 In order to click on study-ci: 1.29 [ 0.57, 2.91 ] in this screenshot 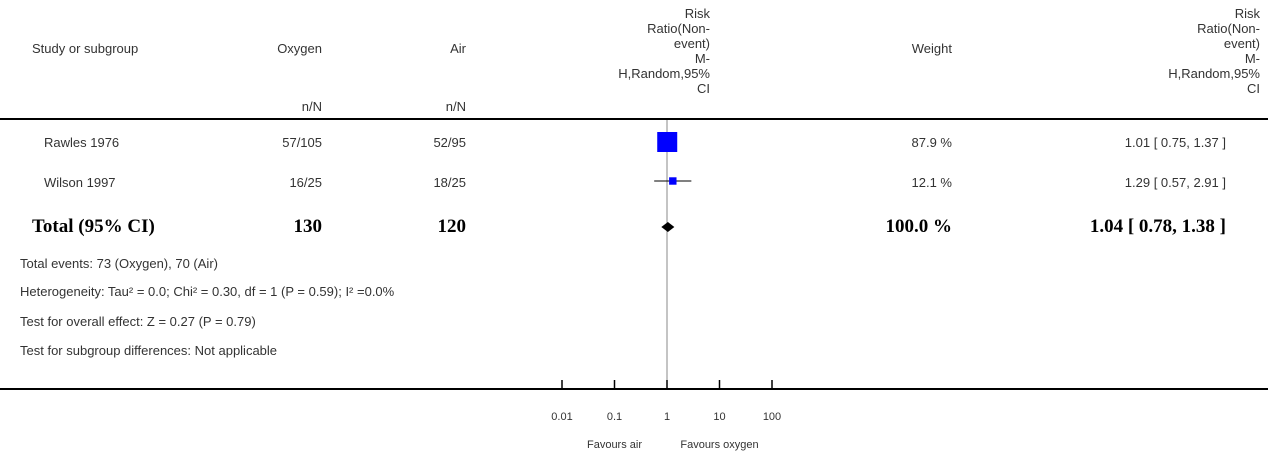, I will do `click(1175, 182)`.